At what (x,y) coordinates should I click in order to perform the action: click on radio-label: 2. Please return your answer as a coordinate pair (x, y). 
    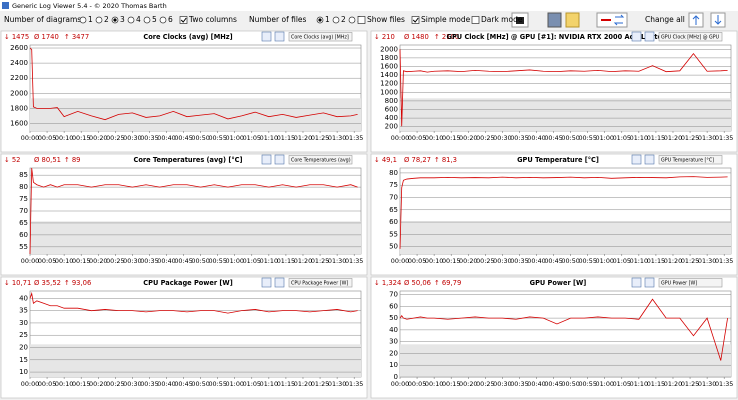
    Looking at the image, I should click on (106, 19).